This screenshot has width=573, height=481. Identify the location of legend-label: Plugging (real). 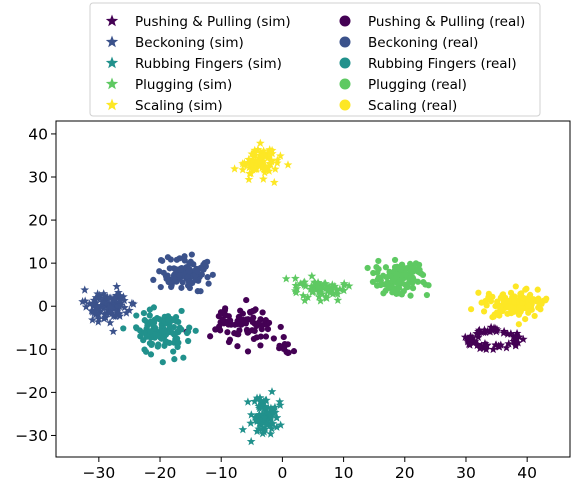
(417, 85).